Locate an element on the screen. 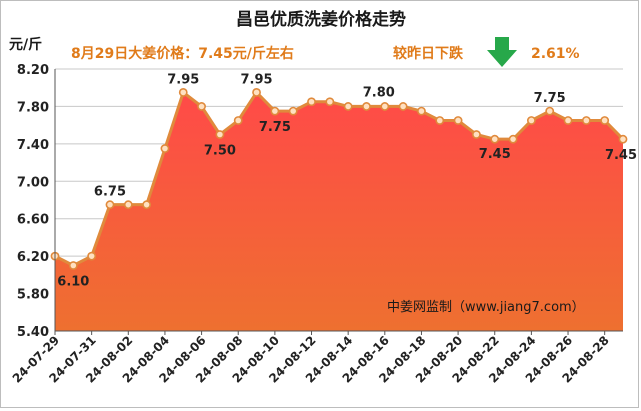  chart-title: 昌邑优质洗姜价格走势 is located at coordinates (321, 19).